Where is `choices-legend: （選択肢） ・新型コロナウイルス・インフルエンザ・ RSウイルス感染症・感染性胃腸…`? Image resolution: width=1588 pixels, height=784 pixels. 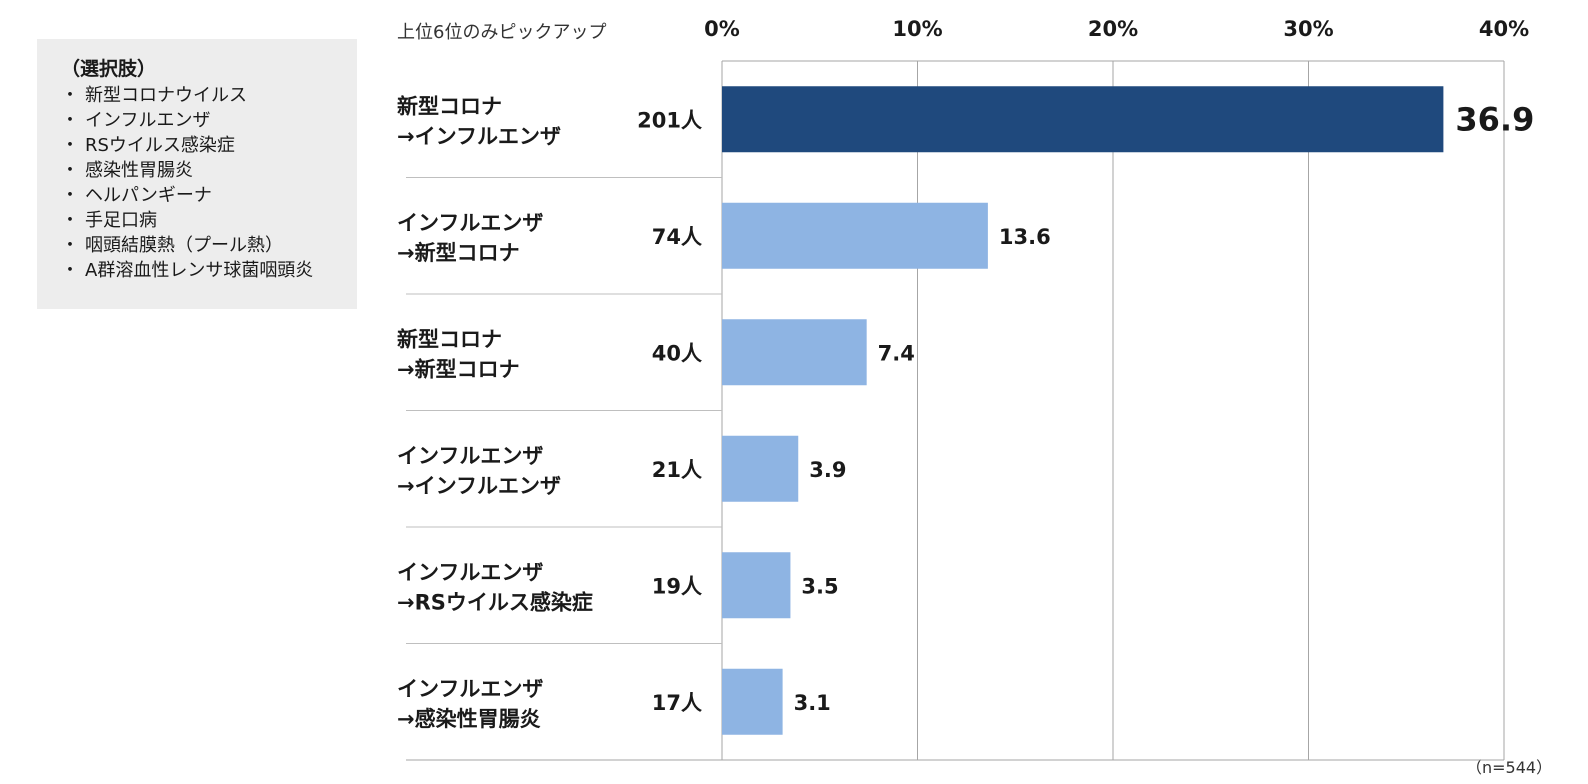 choices-legend: （選択肢） ・新型コロナウイルス・インフルエンザ・ RSウイルス感染症・感染性胃腸… is located at coordinates (197, 174).